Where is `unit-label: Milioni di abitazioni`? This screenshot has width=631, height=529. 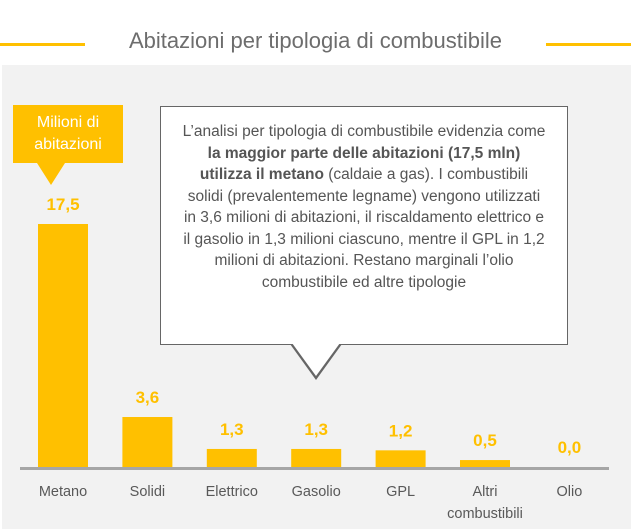 unit-label: Milioni di abitazioni is located at coordinates (68, 145).